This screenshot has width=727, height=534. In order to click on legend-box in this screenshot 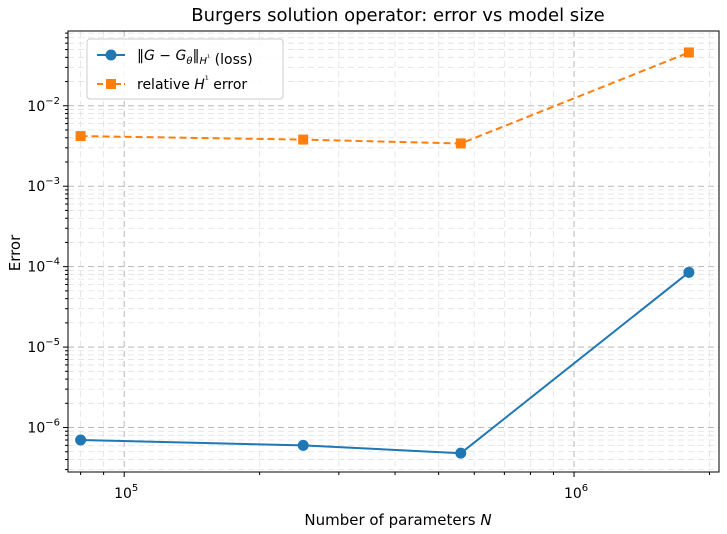, I will do `click(185, 69)`.